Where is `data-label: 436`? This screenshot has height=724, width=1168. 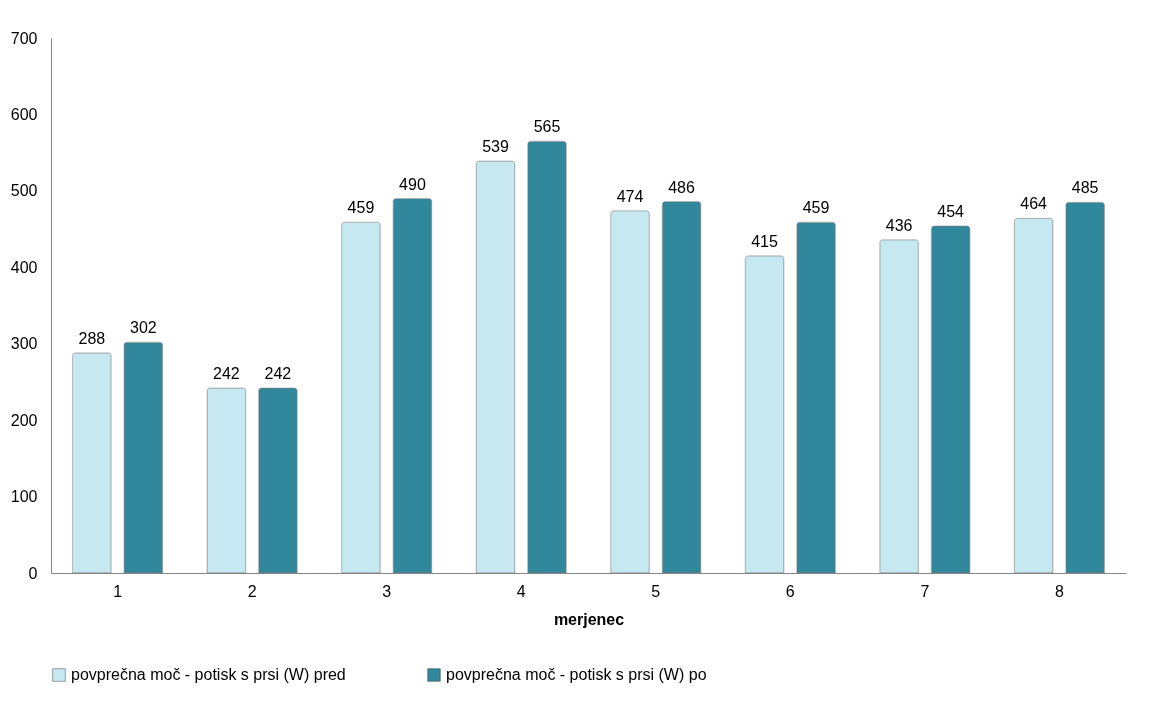 data-label: 436 is located at coordinates (899, 225).